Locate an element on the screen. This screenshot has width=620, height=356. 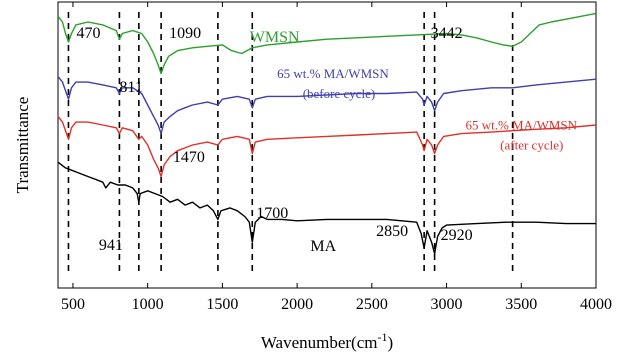
series-label-1: 65 wt.% MA/WMSN is located at coordinates (333, 73).